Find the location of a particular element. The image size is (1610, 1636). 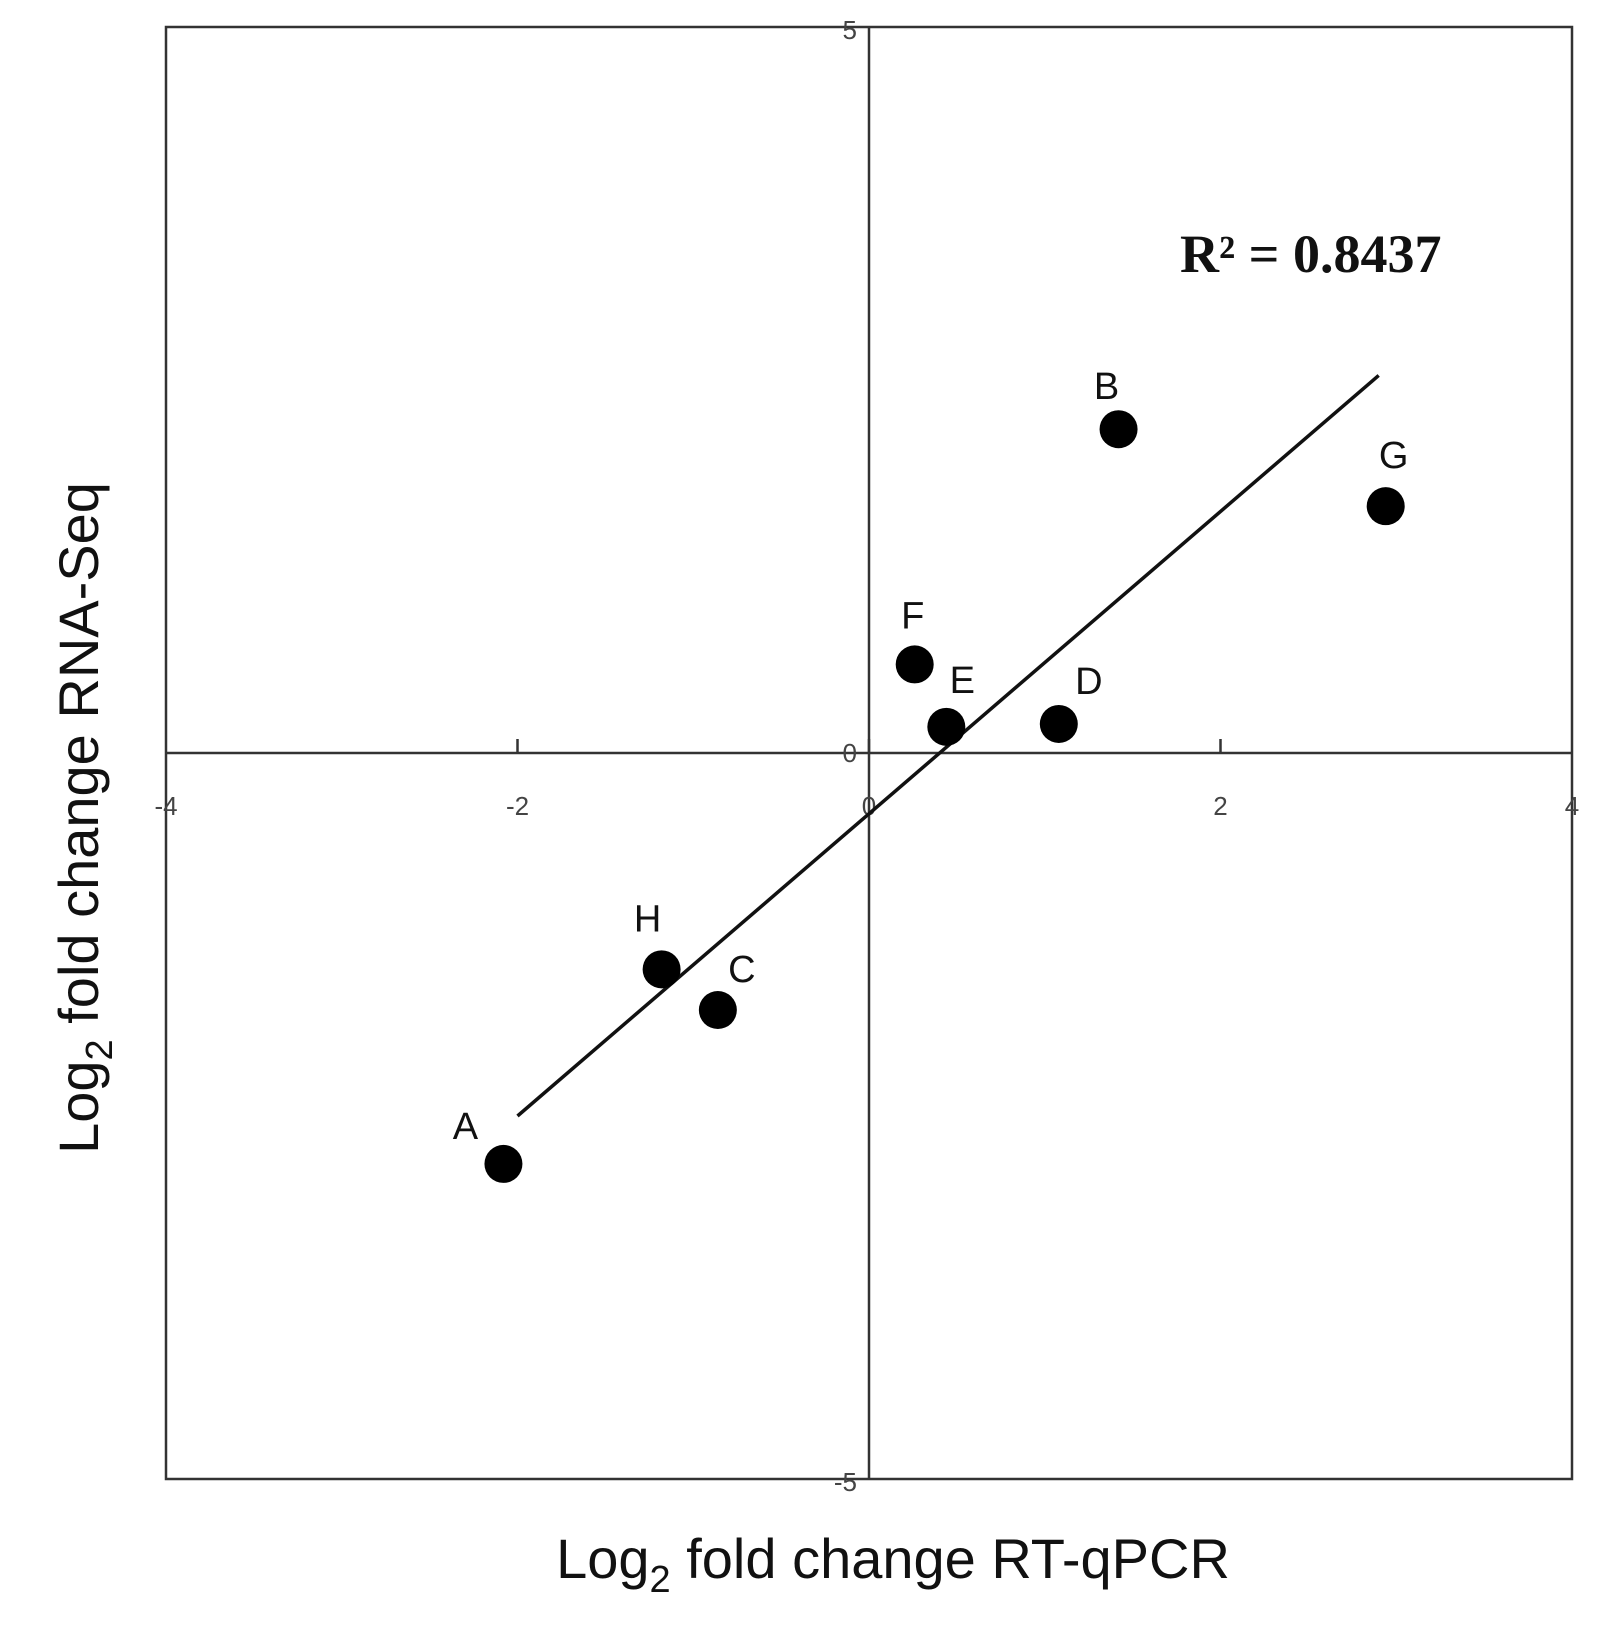

data-point-a is located at coordinates (503, 1163).